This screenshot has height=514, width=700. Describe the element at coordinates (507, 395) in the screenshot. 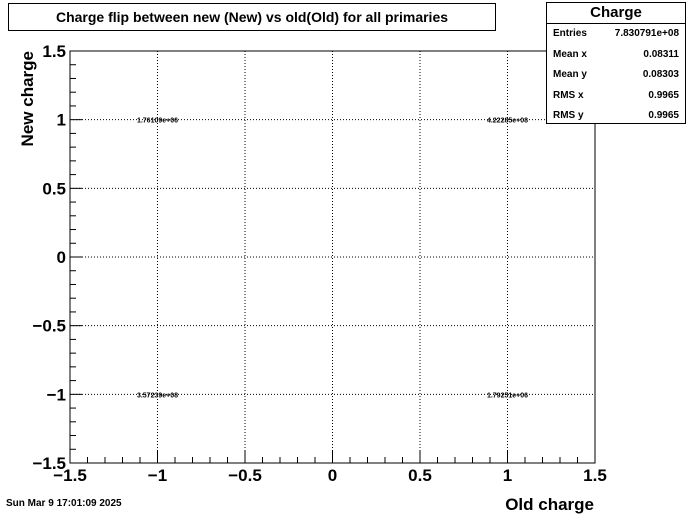

I see `cell-value-label: 1.79251e+06` at that location.